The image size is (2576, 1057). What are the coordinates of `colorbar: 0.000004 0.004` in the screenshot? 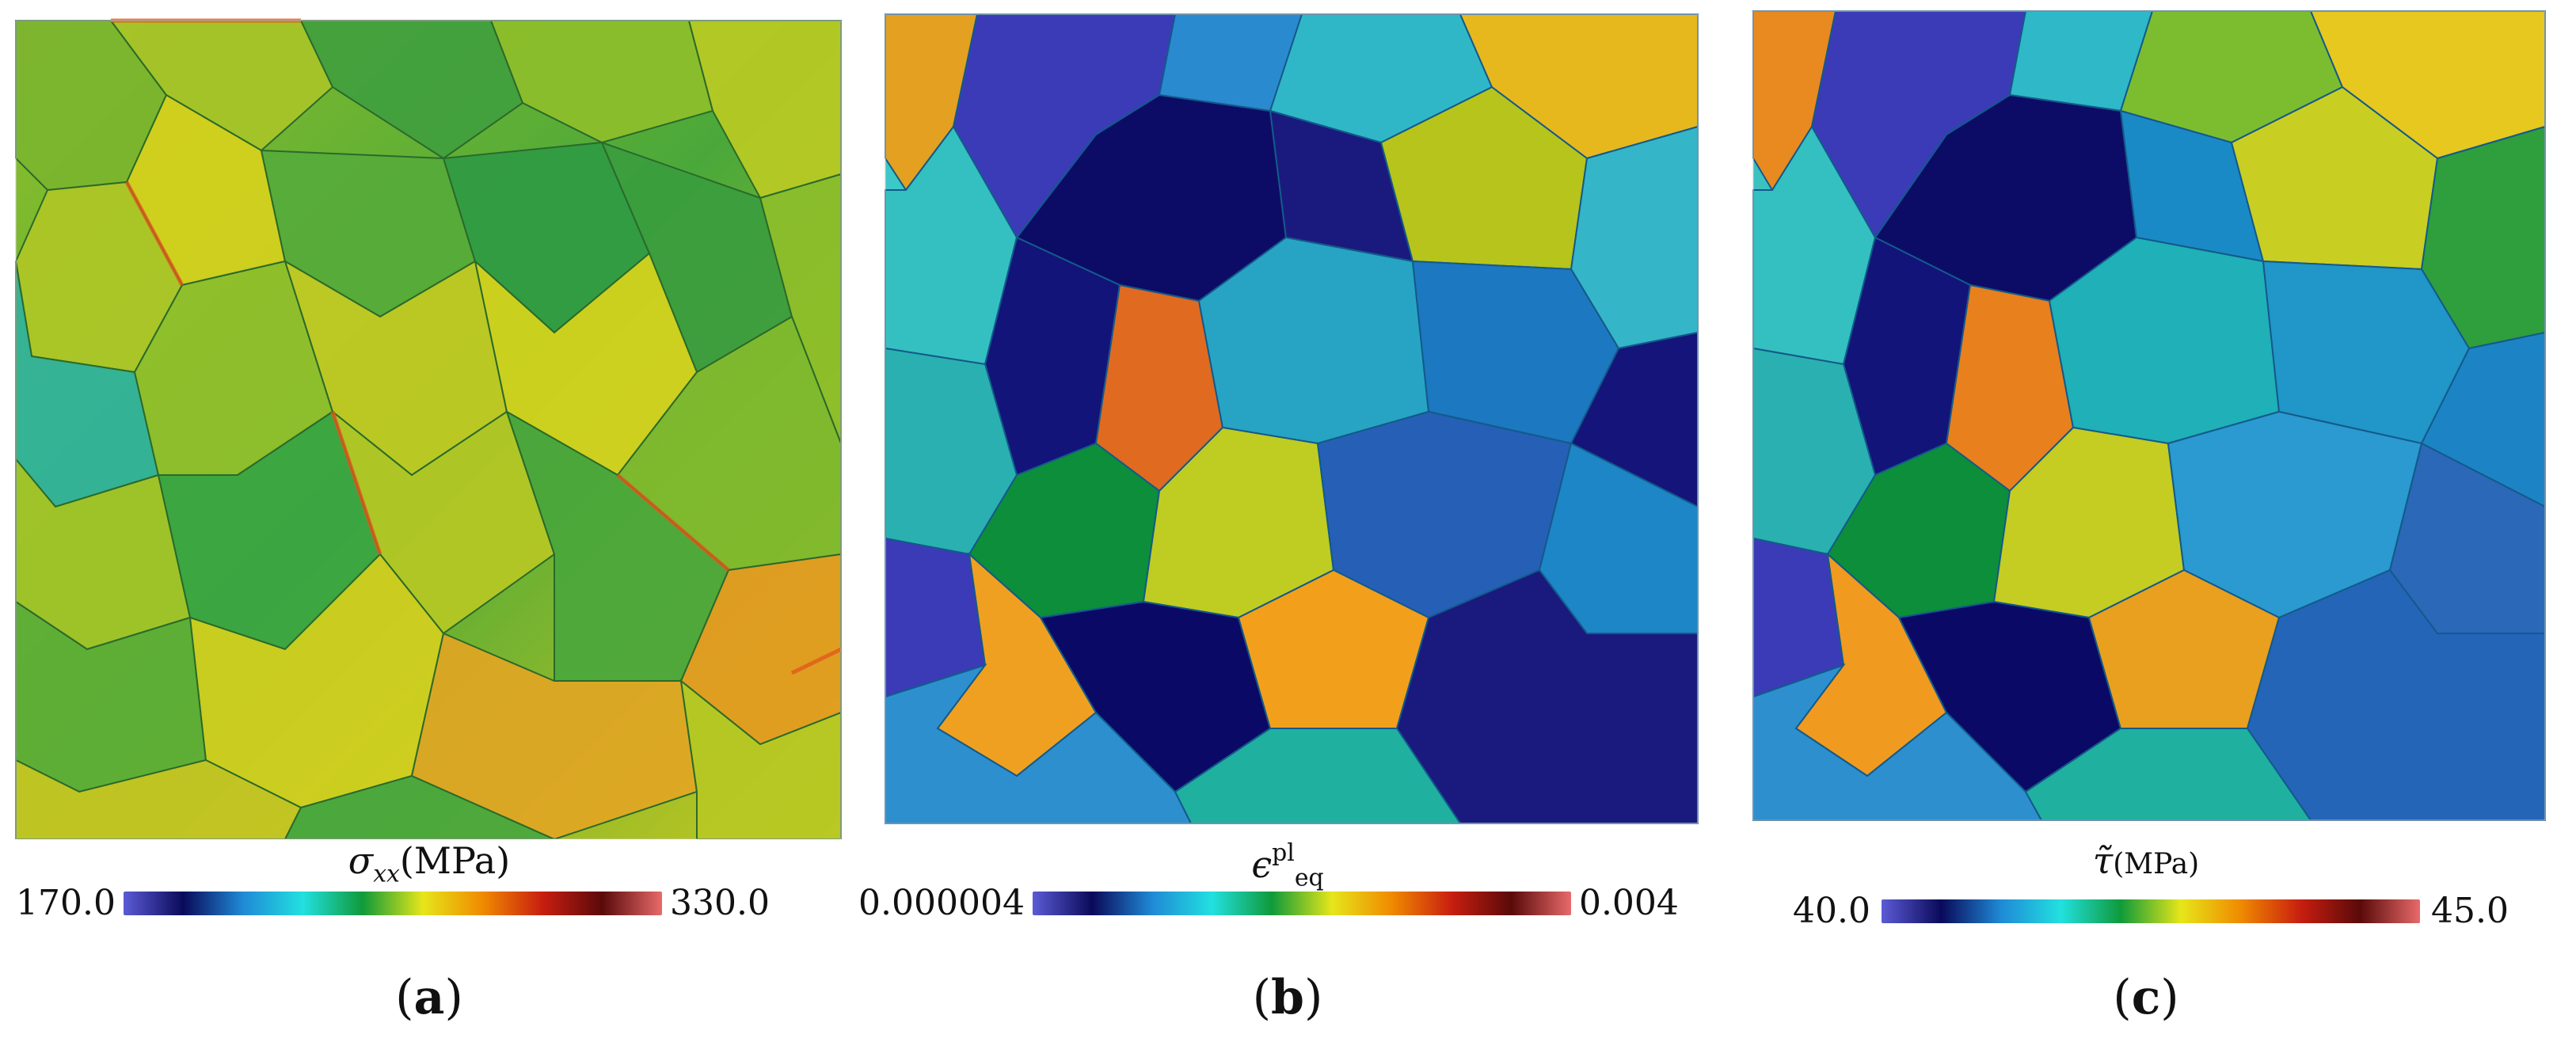 It's located at (1268, 903).